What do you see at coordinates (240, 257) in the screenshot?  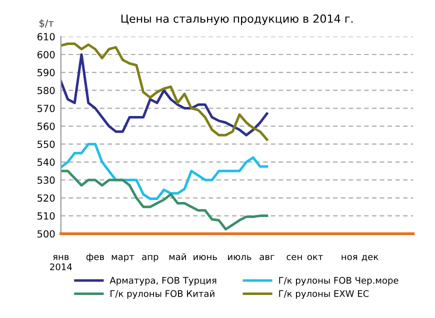 I see `x-tick-label: июль` at bounding box center [240, 257].